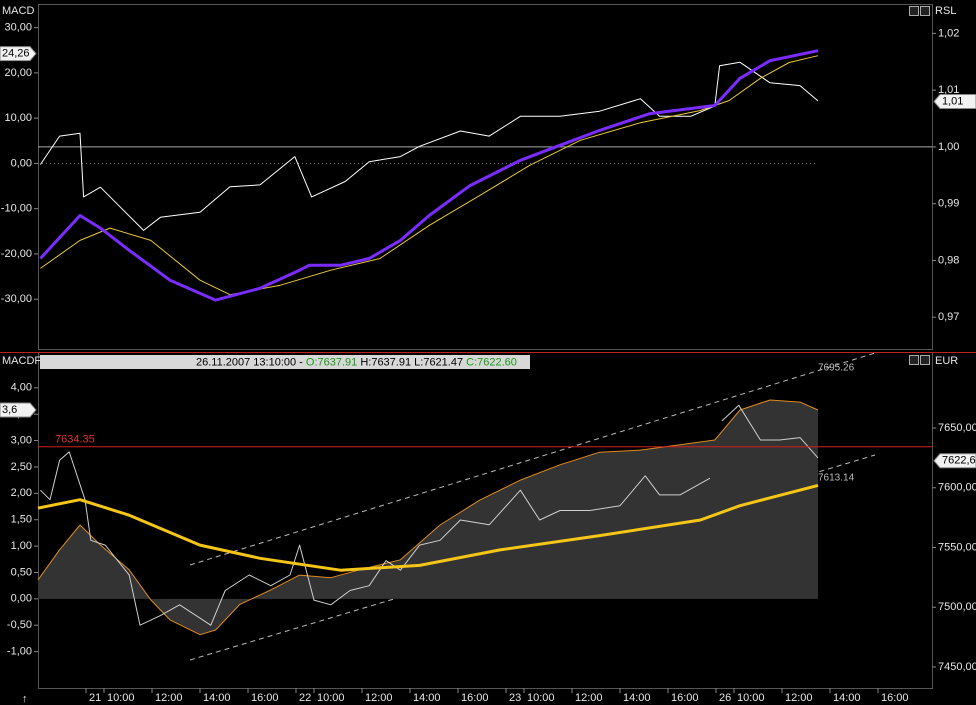 The height and width of the screenshot is (705, 976). Describe the element at coordinates (945, 11) in the screenshot. I see `panel-title-right: RSL` at that location.